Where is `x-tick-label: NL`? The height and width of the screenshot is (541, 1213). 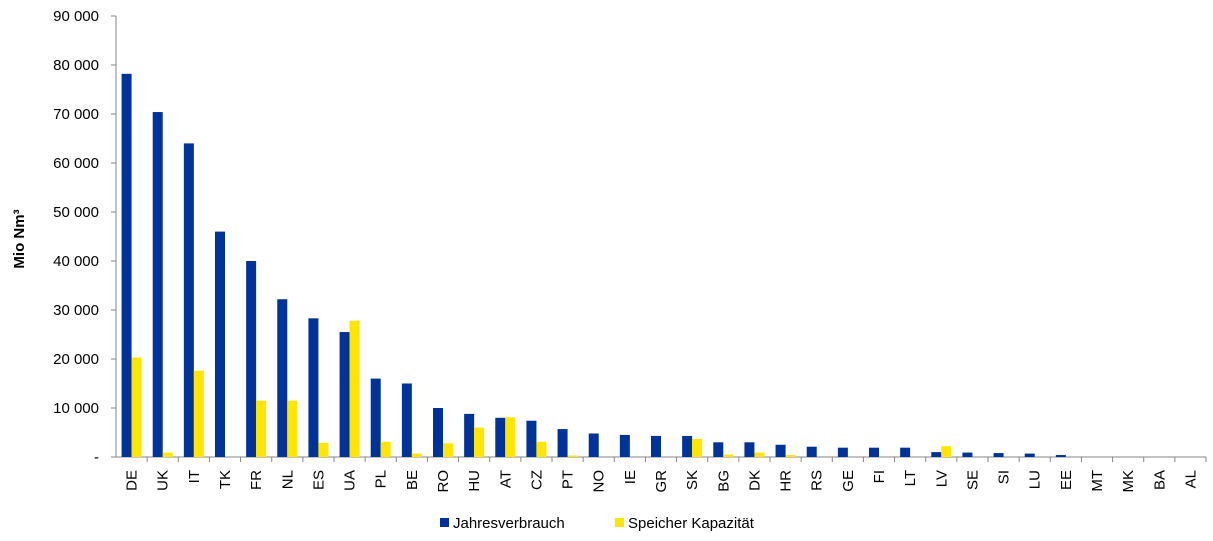
x-tick-label: NL is located at coordinates (287, 479).